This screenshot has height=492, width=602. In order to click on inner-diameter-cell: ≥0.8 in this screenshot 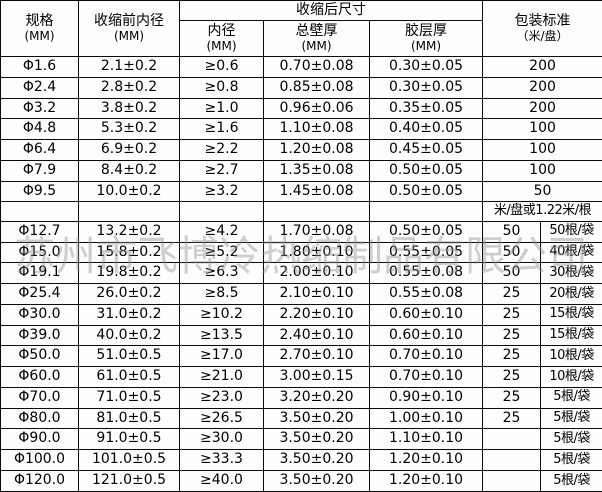, I will do `click(221, 87)`.